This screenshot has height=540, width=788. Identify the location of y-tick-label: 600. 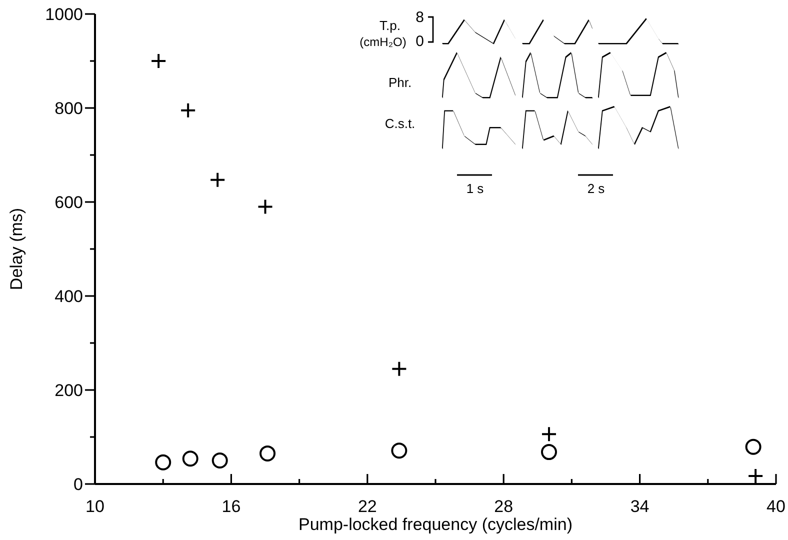
(68, 202).